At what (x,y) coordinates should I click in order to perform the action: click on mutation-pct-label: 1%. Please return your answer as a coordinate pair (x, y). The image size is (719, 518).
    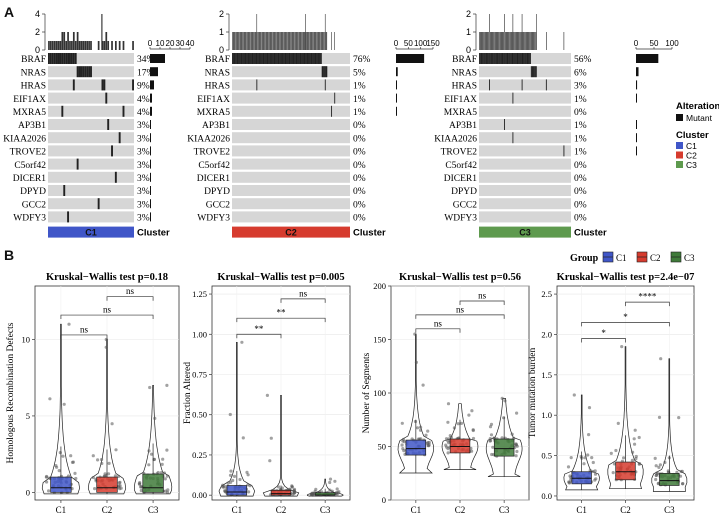
    Looking at the image, I should click on (580, 153).